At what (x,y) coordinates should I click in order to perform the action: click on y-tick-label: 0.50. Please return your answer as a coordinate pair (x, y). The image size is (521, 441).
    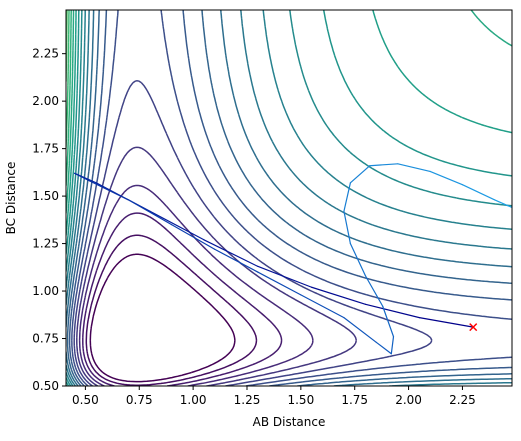
    Looking at the image, I should click on (45, 386).